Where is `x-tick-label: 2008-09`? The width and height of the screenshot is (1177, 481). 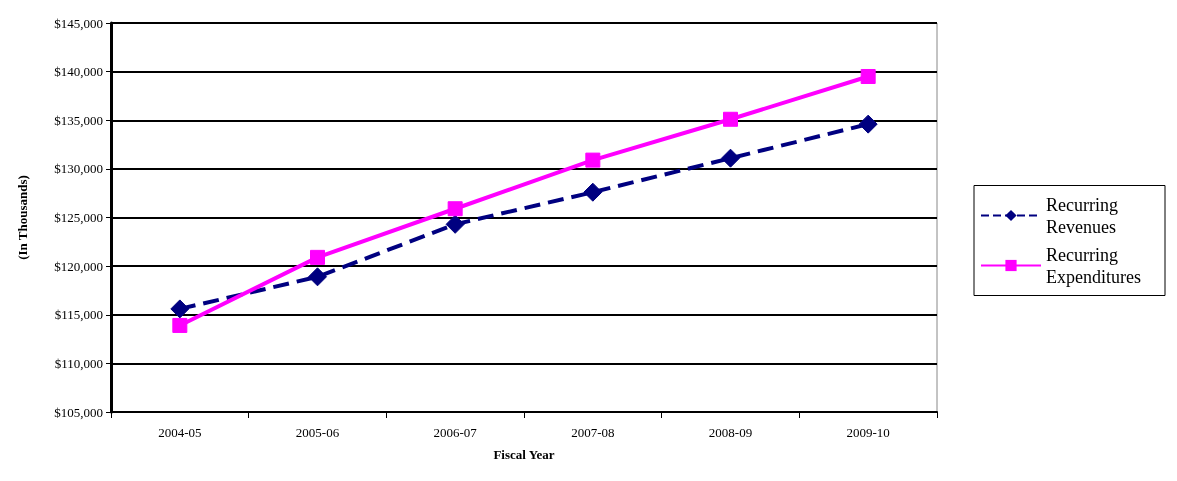 x-tick-label: 2008-09 is located at coordinates (730, 432).